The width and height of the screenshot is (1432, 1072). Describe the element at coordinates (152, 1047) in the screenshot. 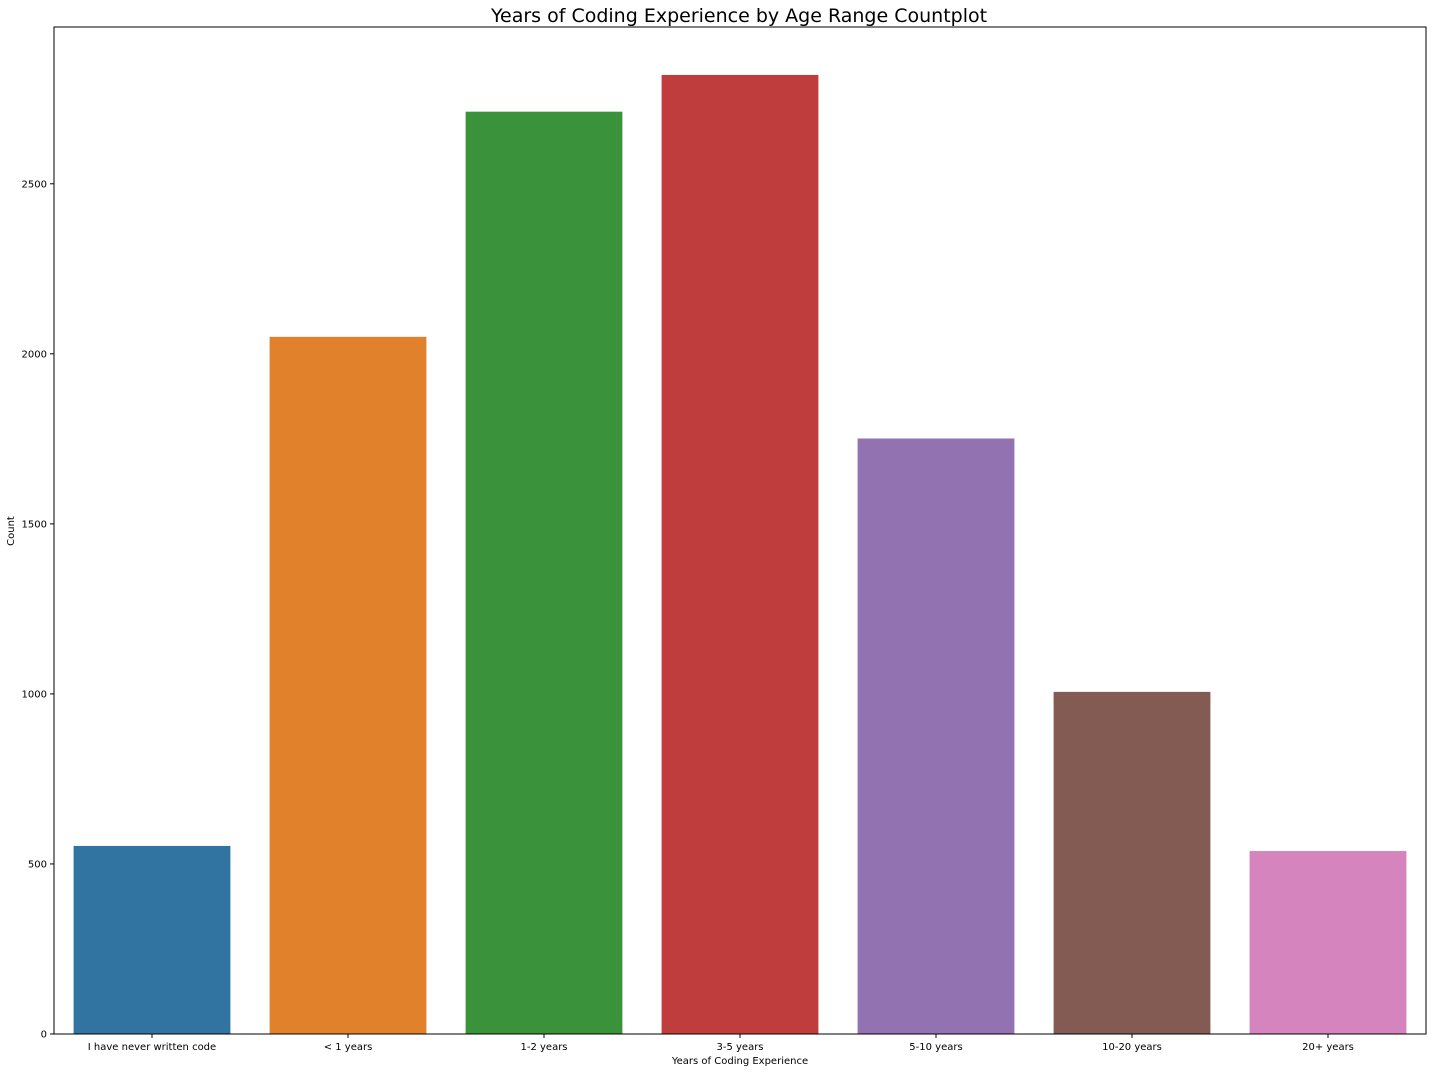

I see `x-tick-label: I have never written code` at that location.